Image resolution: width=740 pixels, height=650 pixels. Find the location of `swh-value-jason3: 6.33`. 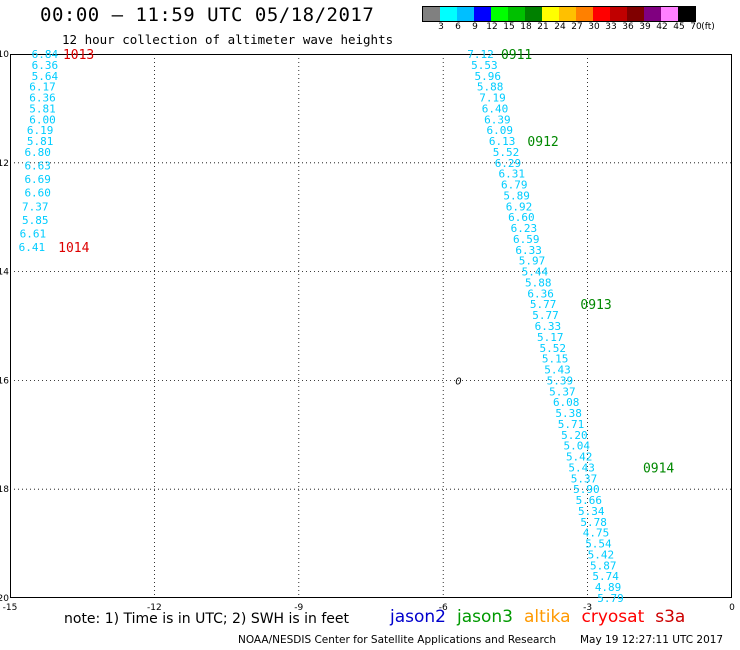

swh-value-jason3: 6.33 is located at coordinates (548, 326).